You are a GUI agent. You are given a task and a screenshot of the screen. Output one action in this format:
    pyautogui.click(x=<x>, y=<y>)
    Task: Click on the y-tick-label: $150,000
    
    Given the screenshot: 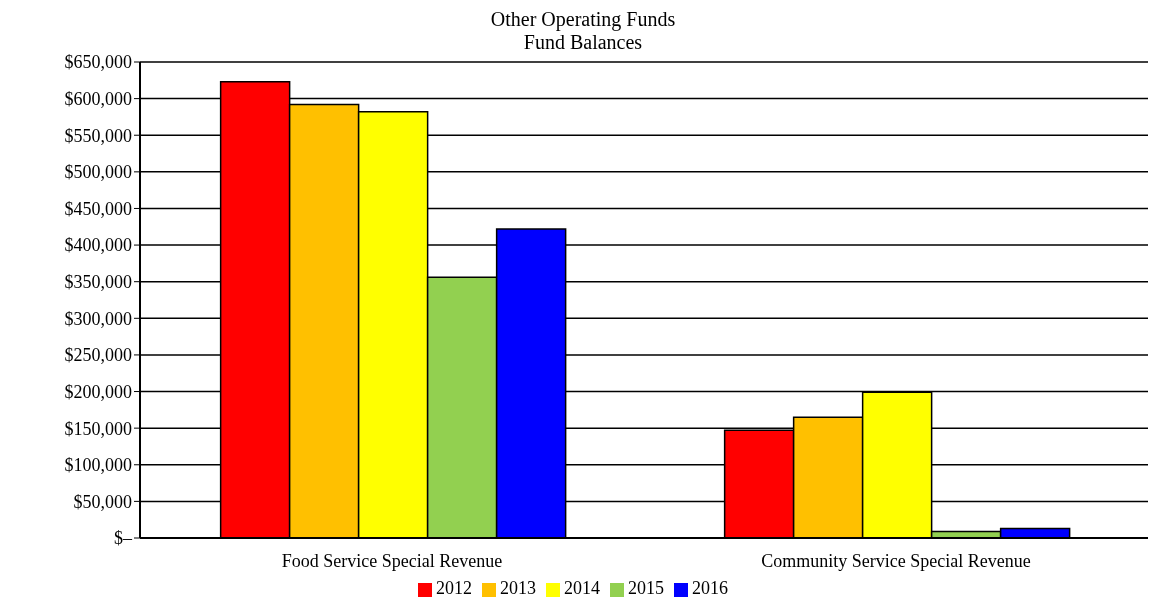 What is the action you would take?
    pyautogui.click(x=98, y=428)
    